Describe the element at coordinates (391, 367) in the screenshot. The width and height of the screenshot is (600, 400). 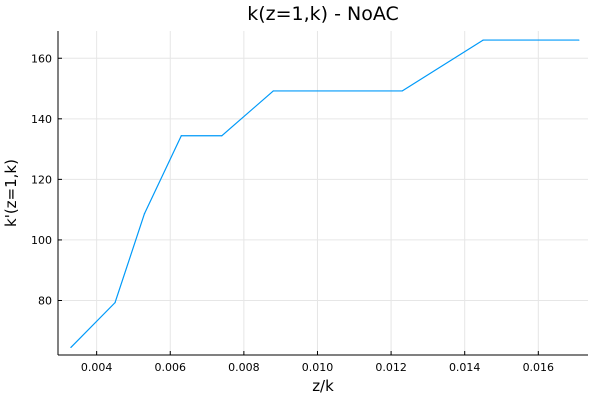
I see `x-tick-label: 0.012` at that location.